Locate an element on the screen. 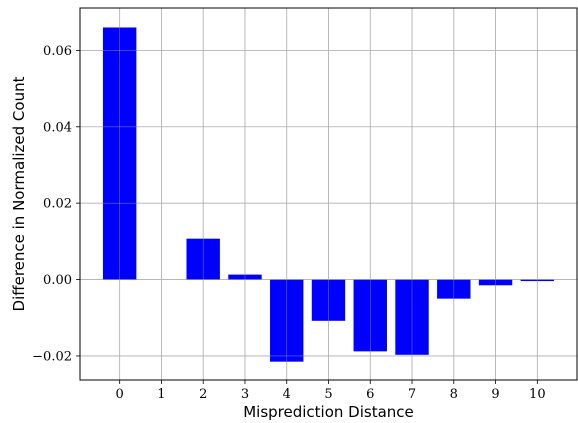  y-tick-label: 0.02 is located at coordinates (57, 204).